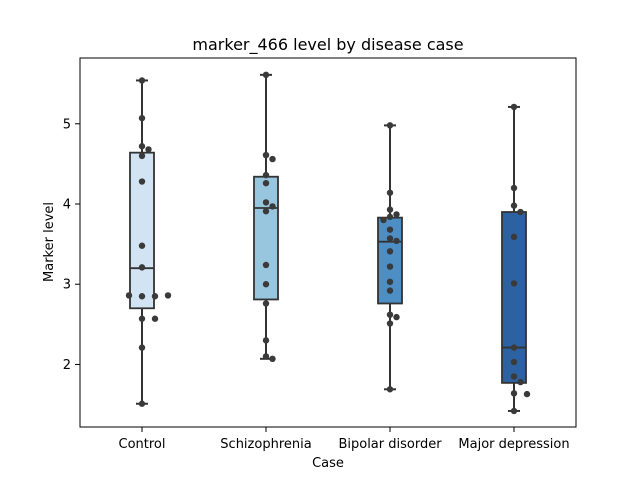 The width and height of the screenshot is (640, 480). What do you see at coordinates (49, 242) in the screenshot?
I see `y-axis-label: Marker level` at bounding box center [49, 242].